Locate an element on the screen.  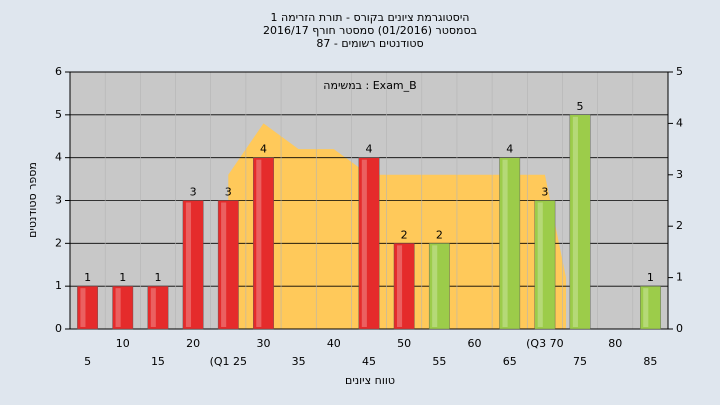
x-tick-label: 50 is located at coordinates (404, 343).